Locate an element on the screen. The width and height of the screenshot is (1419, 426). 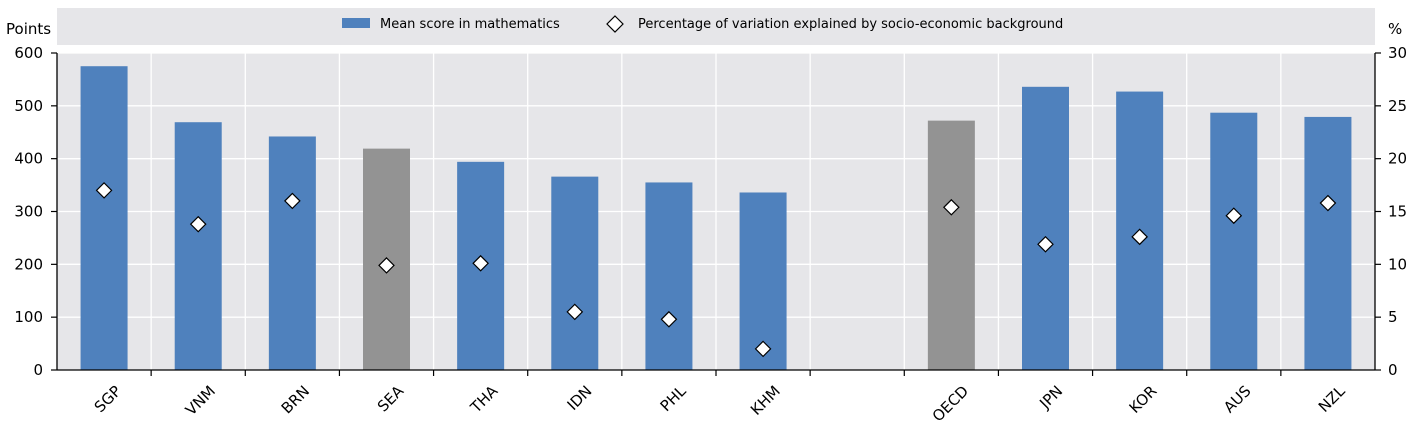
y-right-tick-label: 0 is located at coordinates (1393, 370).